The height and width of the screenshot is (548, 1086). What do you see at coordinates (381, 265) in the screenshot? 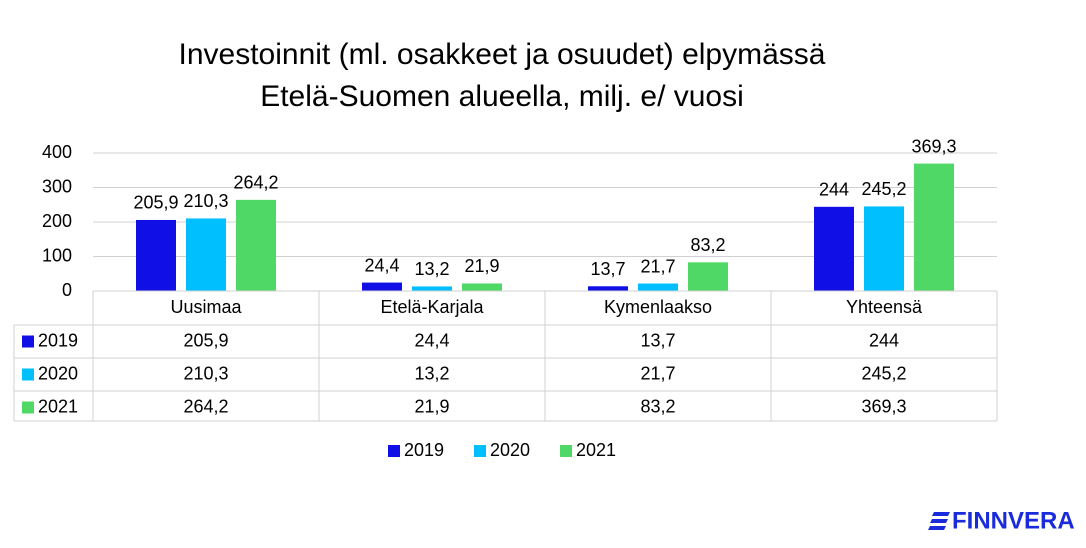
I see `data-label: 24,4` at bounding box center [381, 265].